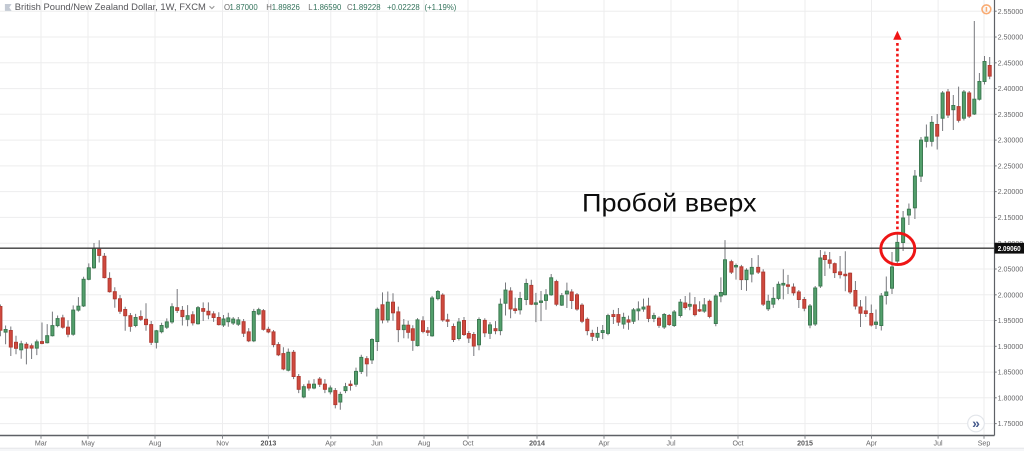 The width and height of the screenshot is (1024, 451). Describe the element at coordinates (1011, 89) in the screenshot. I see `svg-text: 2.40000` at that location.